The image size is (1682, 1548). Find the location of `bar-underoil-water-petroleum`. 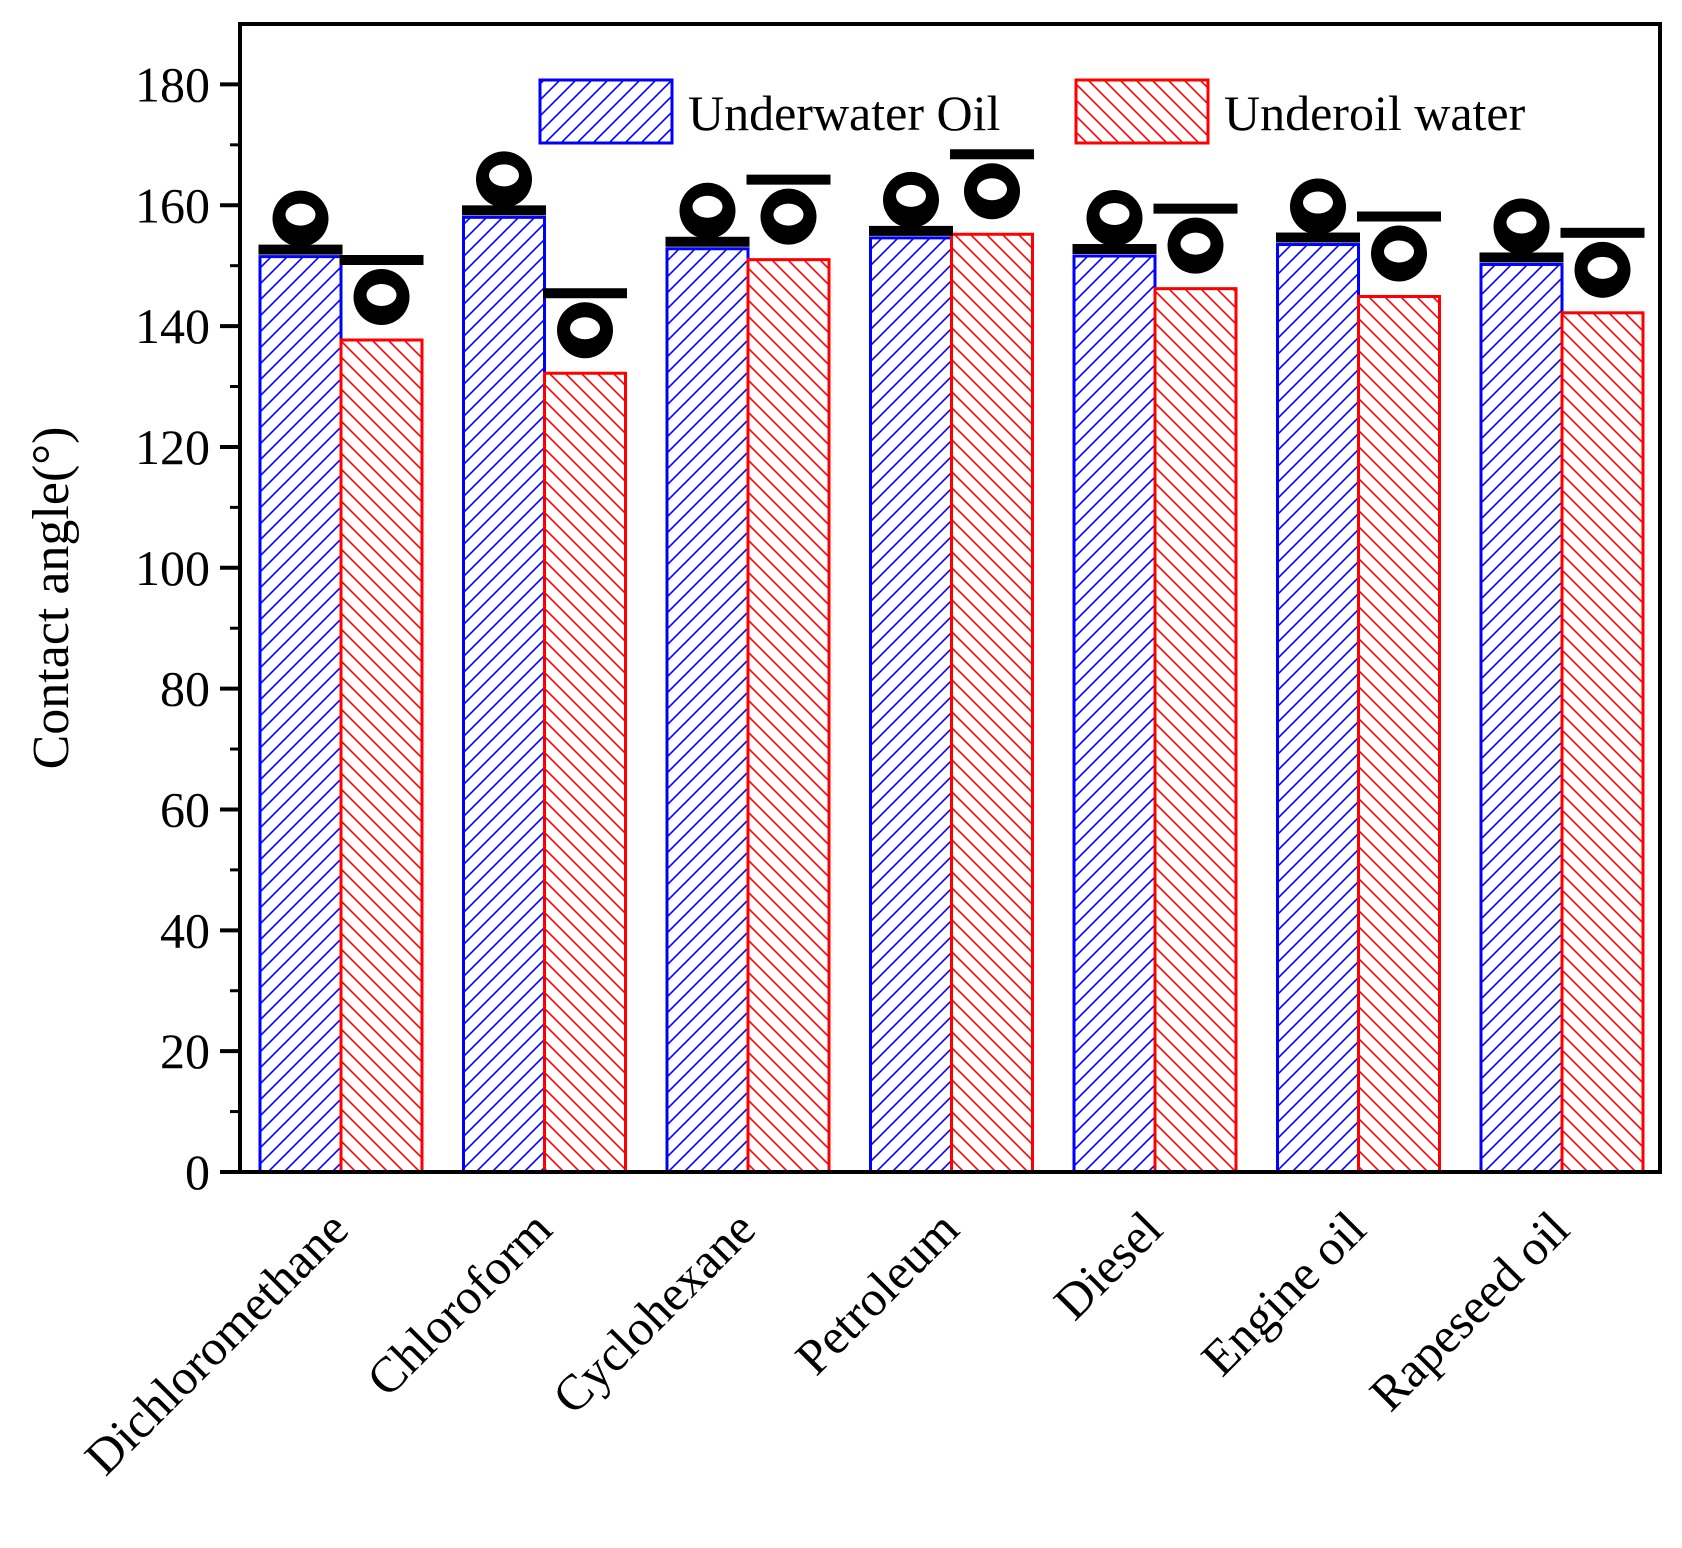

bar-underoil-water-petroleum is located at coordinates (992, 703).